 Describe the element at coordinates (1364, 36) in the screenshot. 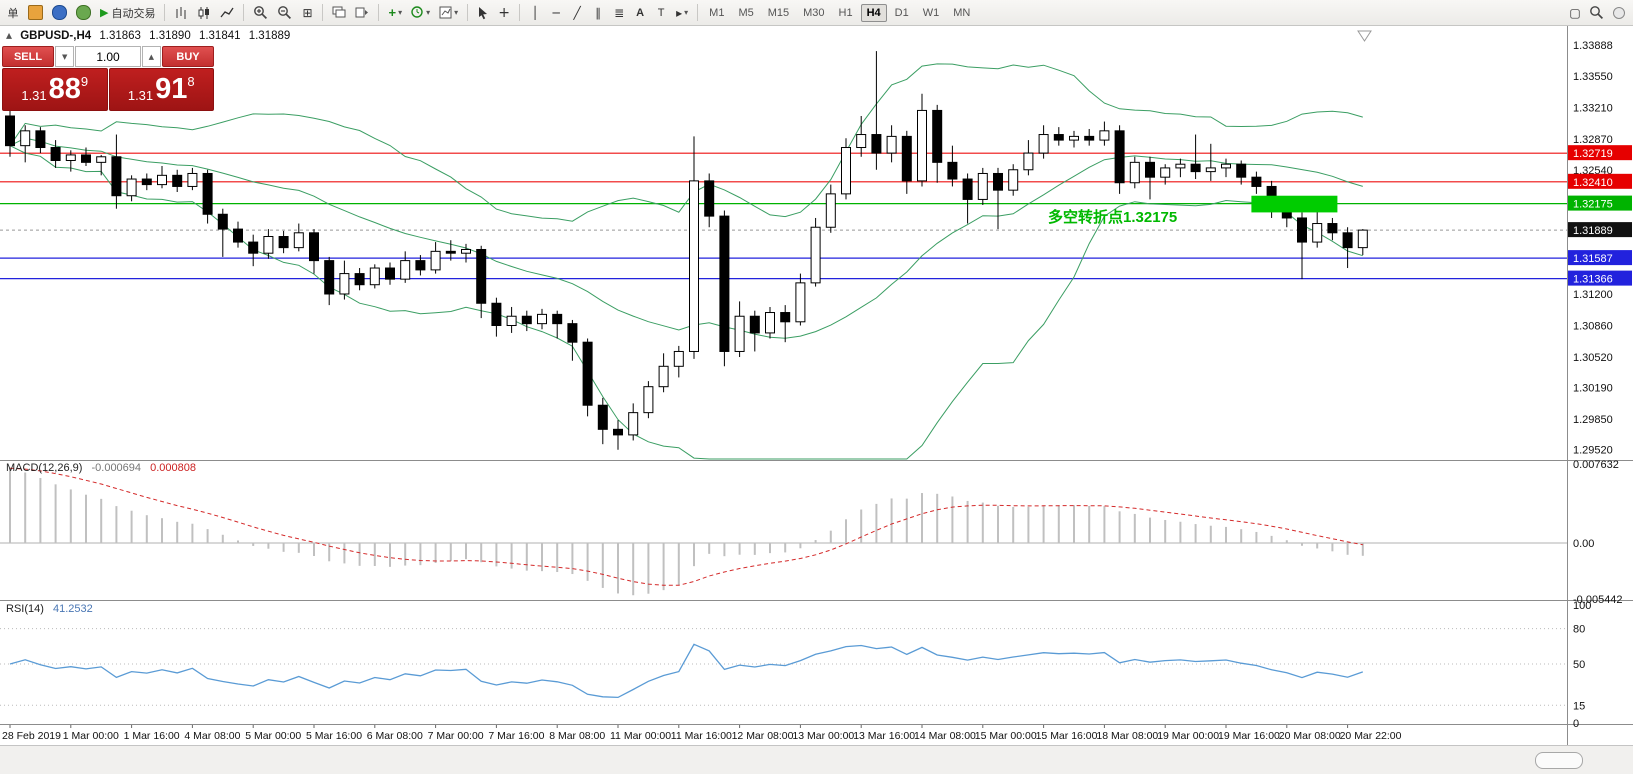

I see `chart-shift-marker` at that location.